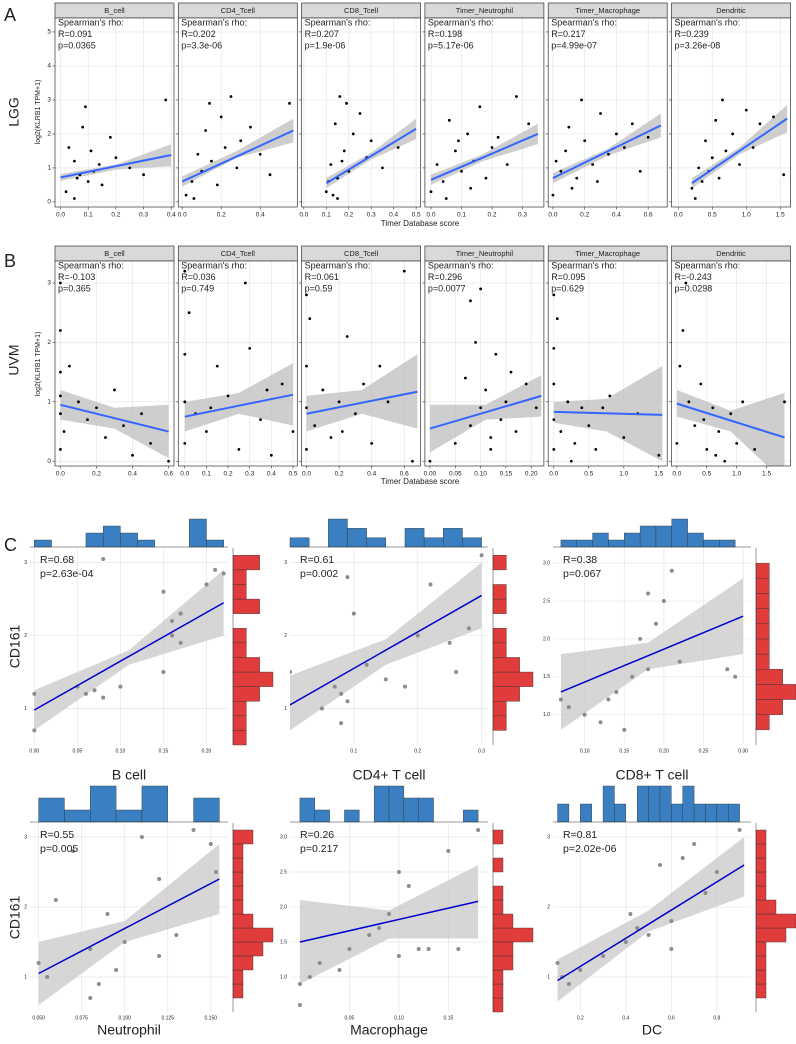 The image size is (796, 1044). Describe the element at coordinates (546, 563) in the screenshot. I see `y-tick-label: 3.0` at that location.